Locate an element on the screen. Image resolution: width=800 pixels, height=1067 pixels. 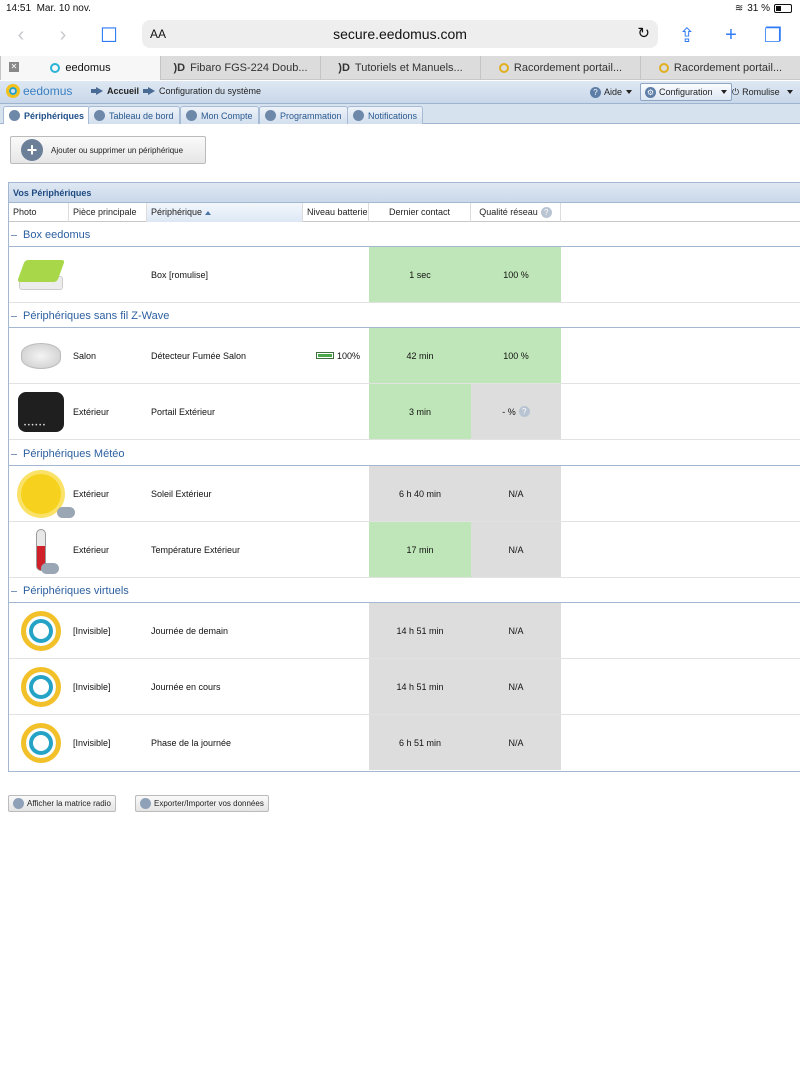
sort-asc-icon is located at coordinates (208, 212).